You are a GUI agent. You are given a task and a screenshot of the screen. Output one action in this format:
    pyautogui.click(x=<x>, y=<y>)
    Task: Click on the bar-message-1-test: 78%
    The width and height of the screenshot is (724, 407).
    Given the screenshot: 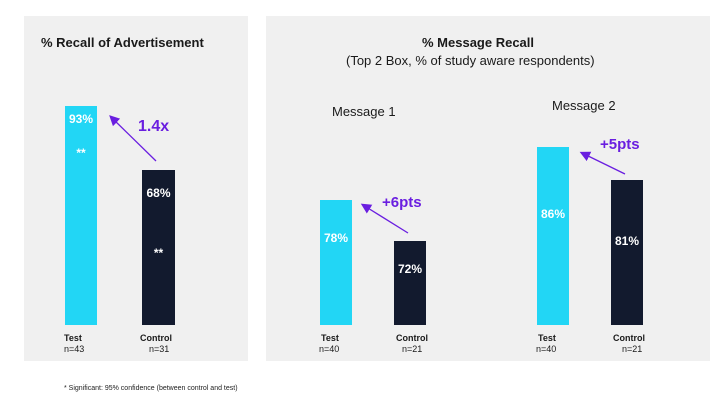 What is the action you would take?
    pyautogui.click(x=336, y=262)
    